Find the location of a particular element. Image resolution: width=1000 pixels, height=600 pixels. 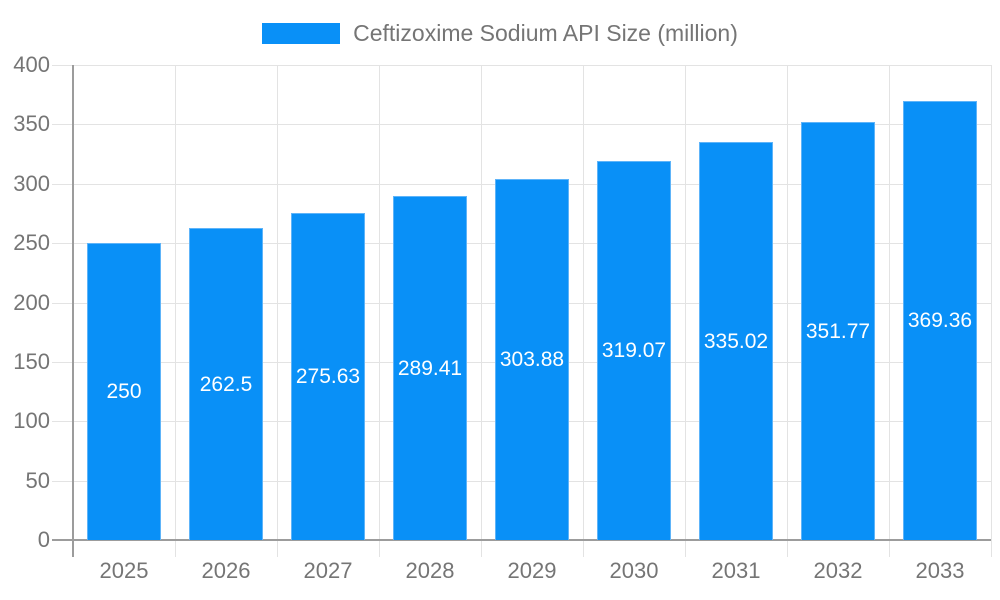

bar-value-label: 289.41 is located at coordinates (430, 368).